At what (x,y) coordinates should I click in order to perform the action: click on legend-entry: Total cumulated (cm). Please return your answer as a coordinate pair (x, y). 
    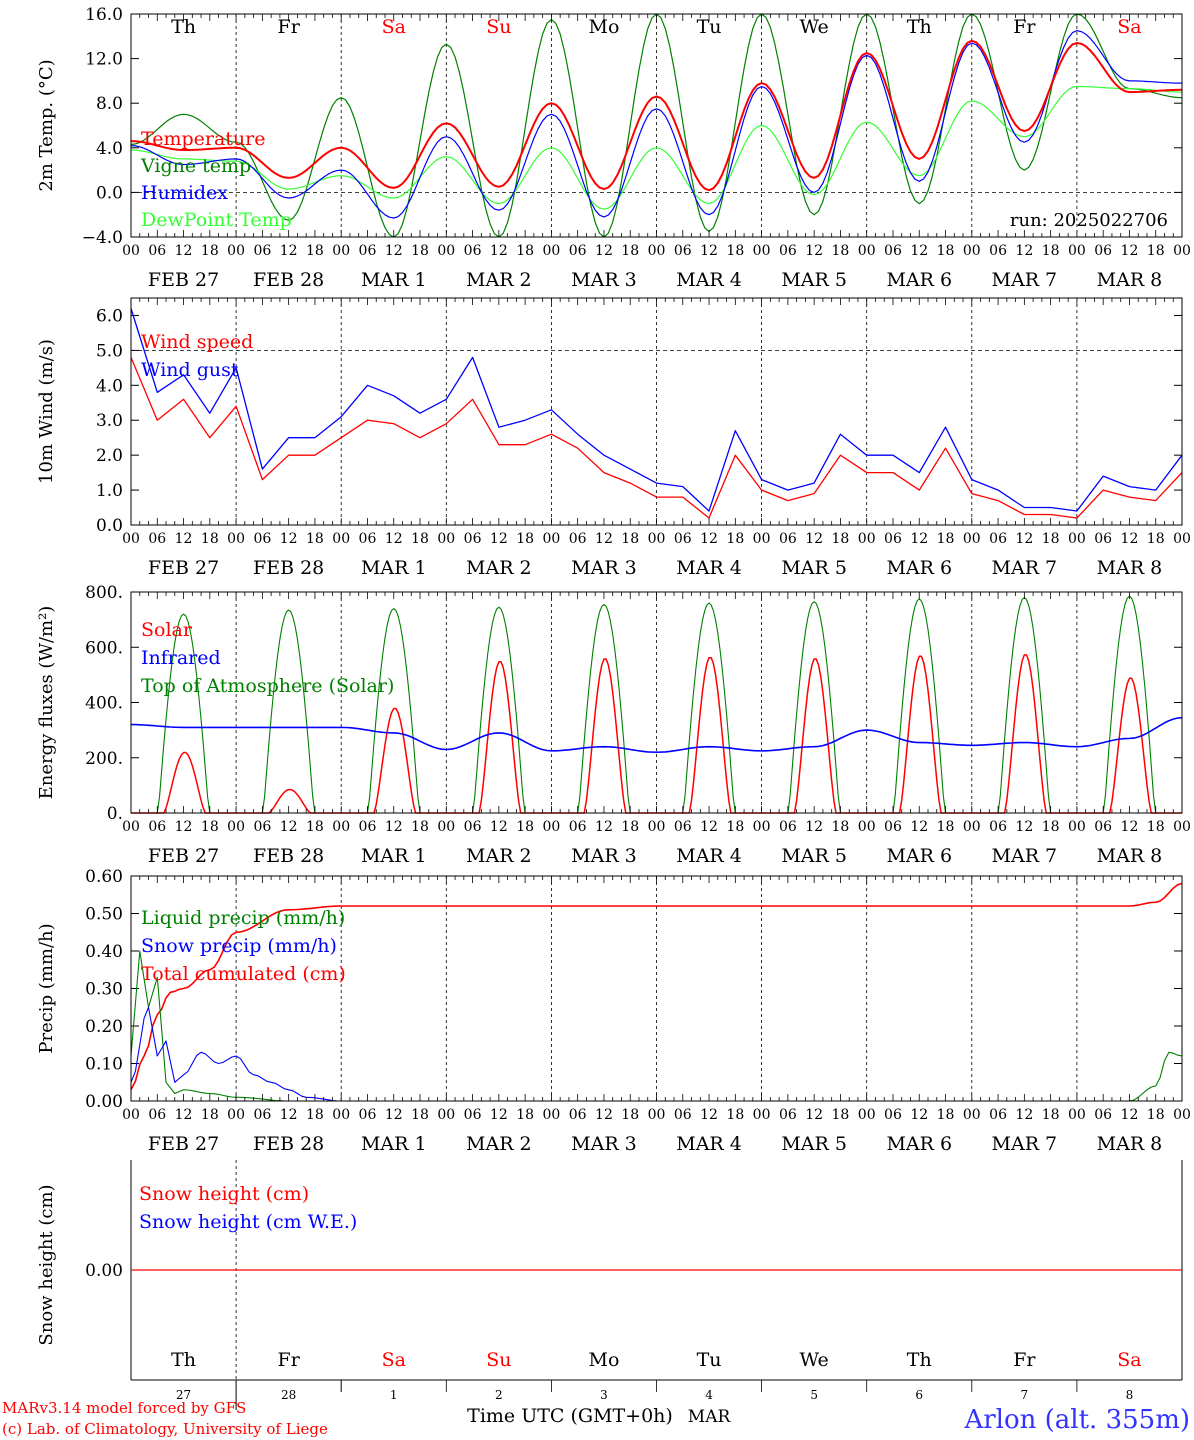
    Looking at the image, I should click on (243, 974).